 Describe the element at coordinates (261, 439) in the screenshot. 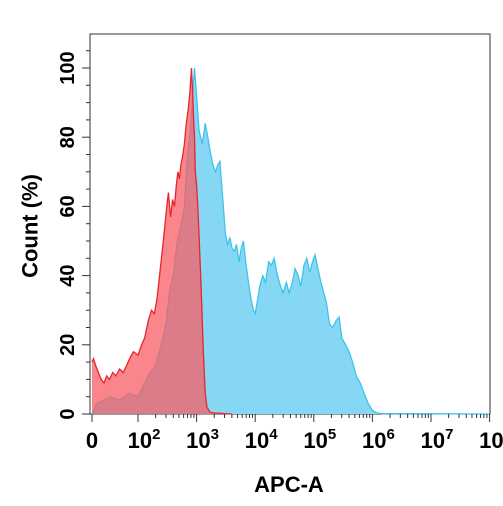

I see `x-tick-label: 10⁴` at that location.